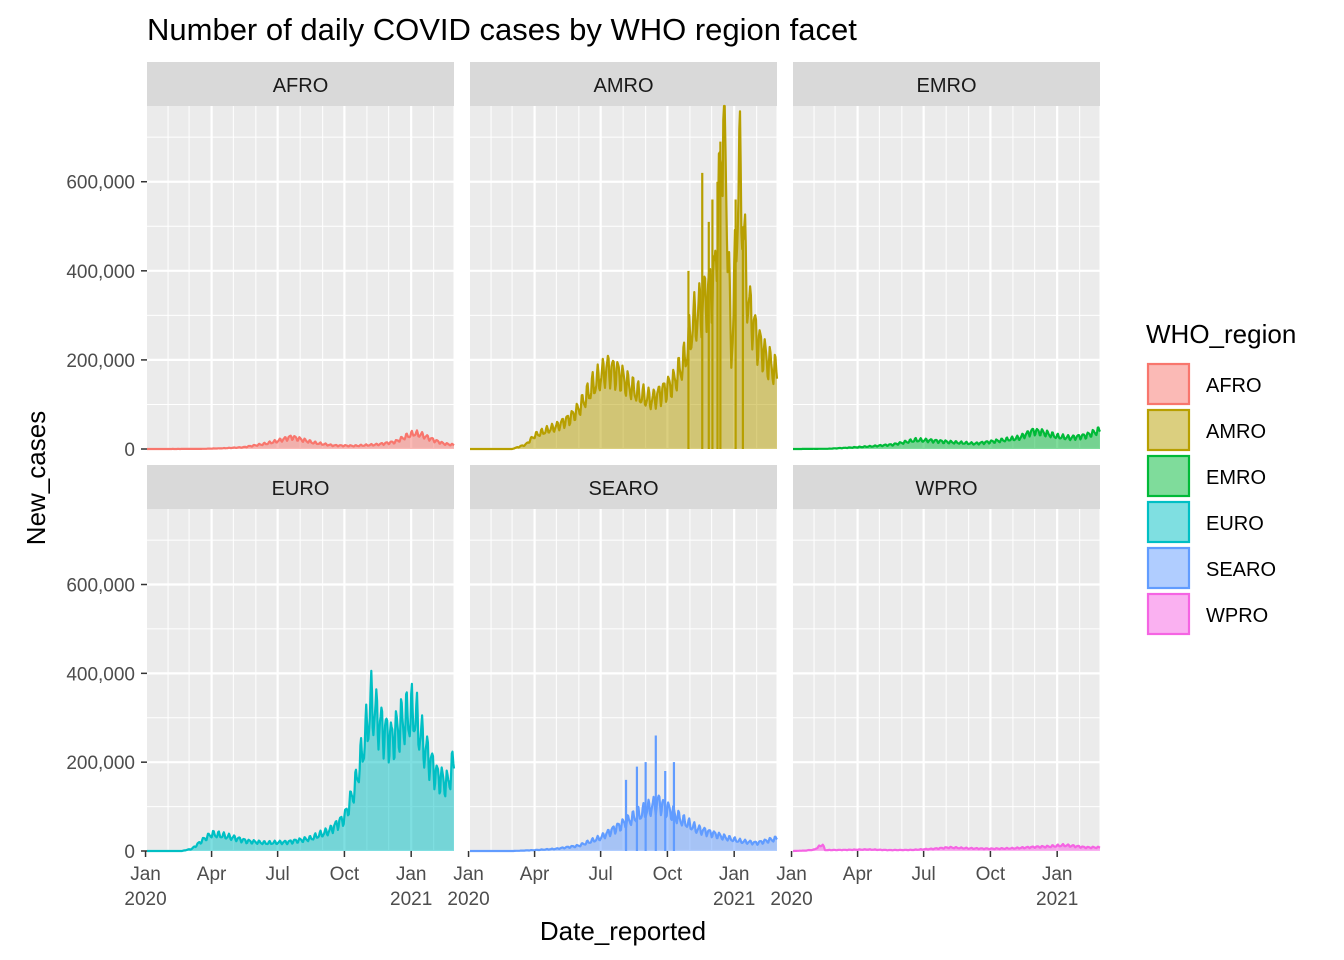 This screenshot has height=960, width=1344. I want to click on facet-strip-emro, so click(946, 84).